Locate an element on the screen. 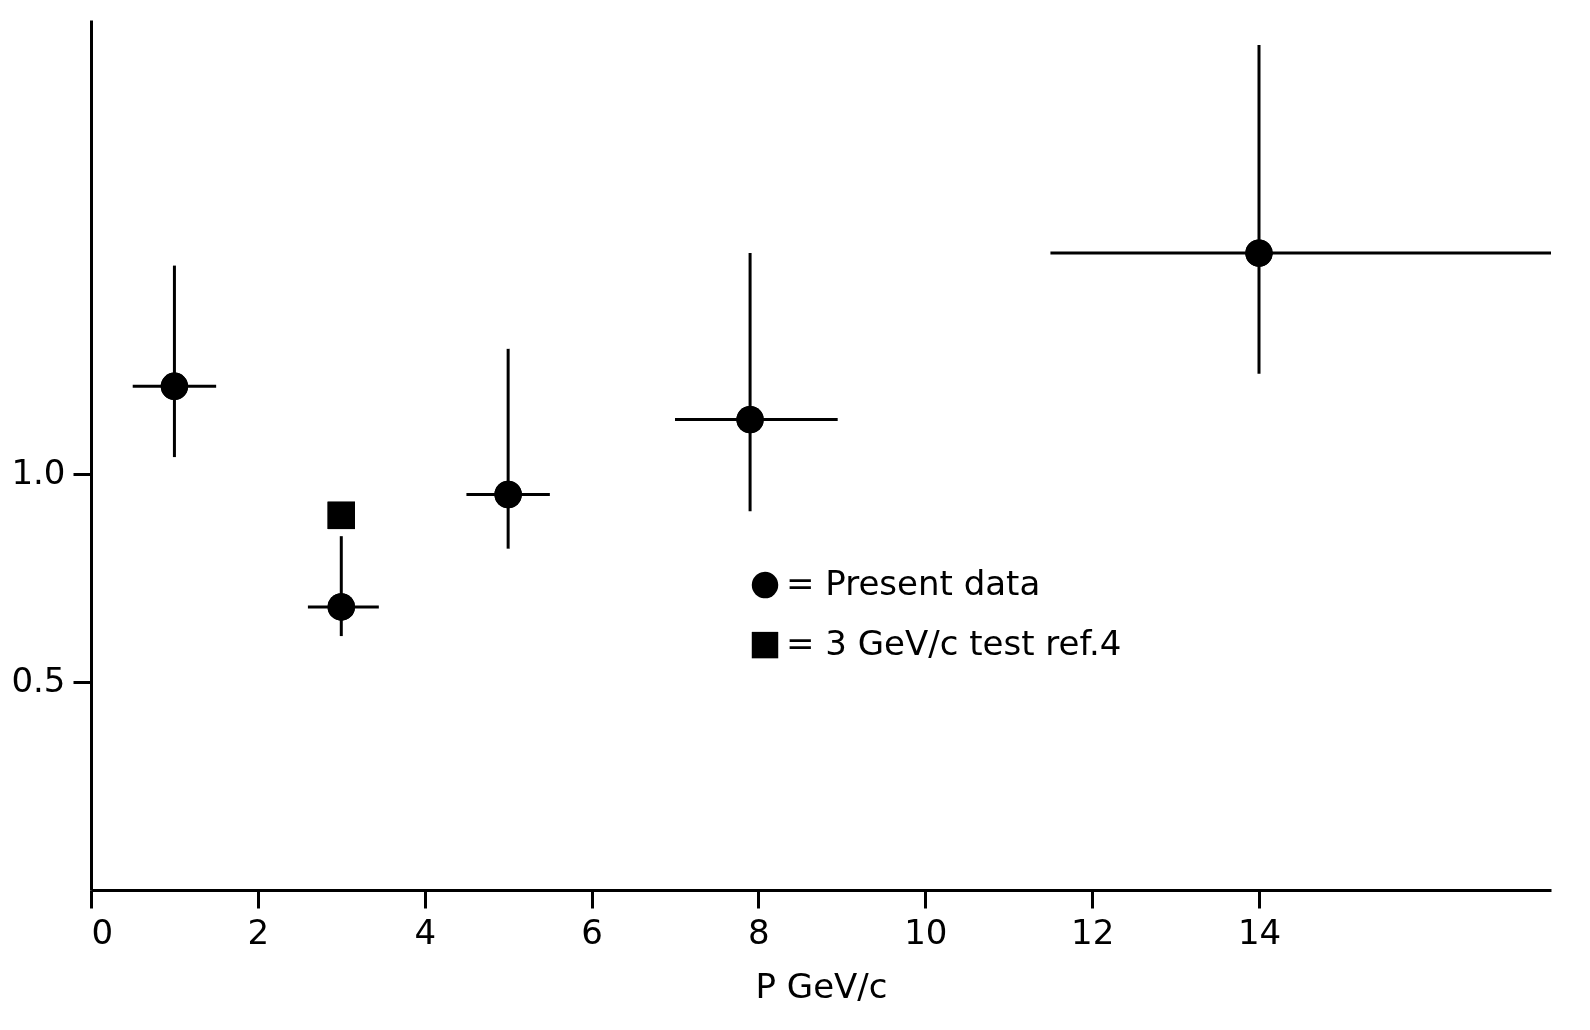 This screenshot has width=1590, height=1030. x-tick-label: 2 is located at coordinates (258, 931).